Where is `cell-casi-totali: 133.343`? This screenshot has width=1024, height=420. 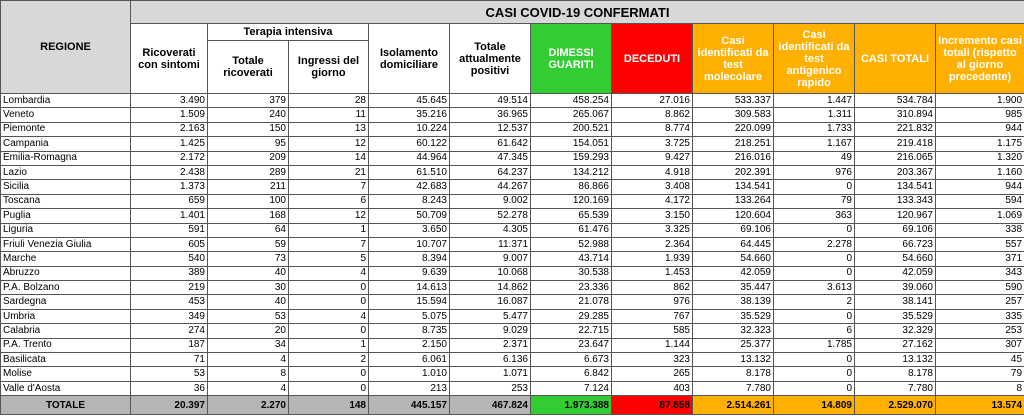 cell-casi-totali: 133.343 is located at coordinates (895, 201).